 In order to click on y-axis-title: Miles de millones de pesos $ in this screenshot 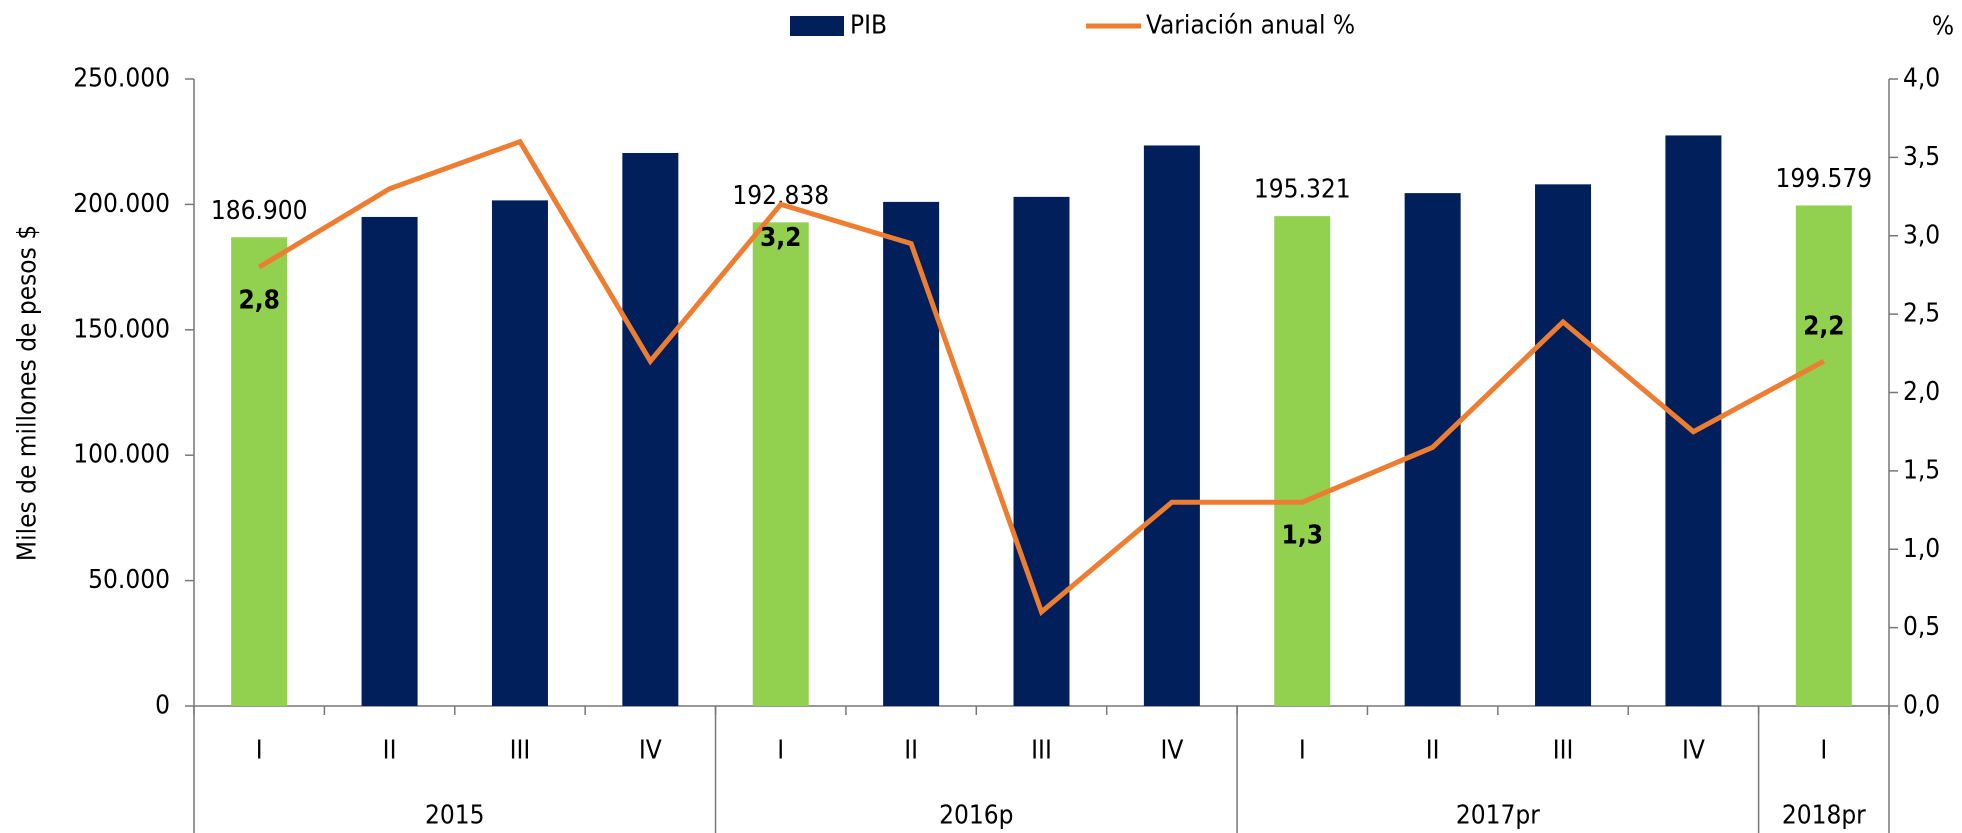, I will do `click(28, 393)`.